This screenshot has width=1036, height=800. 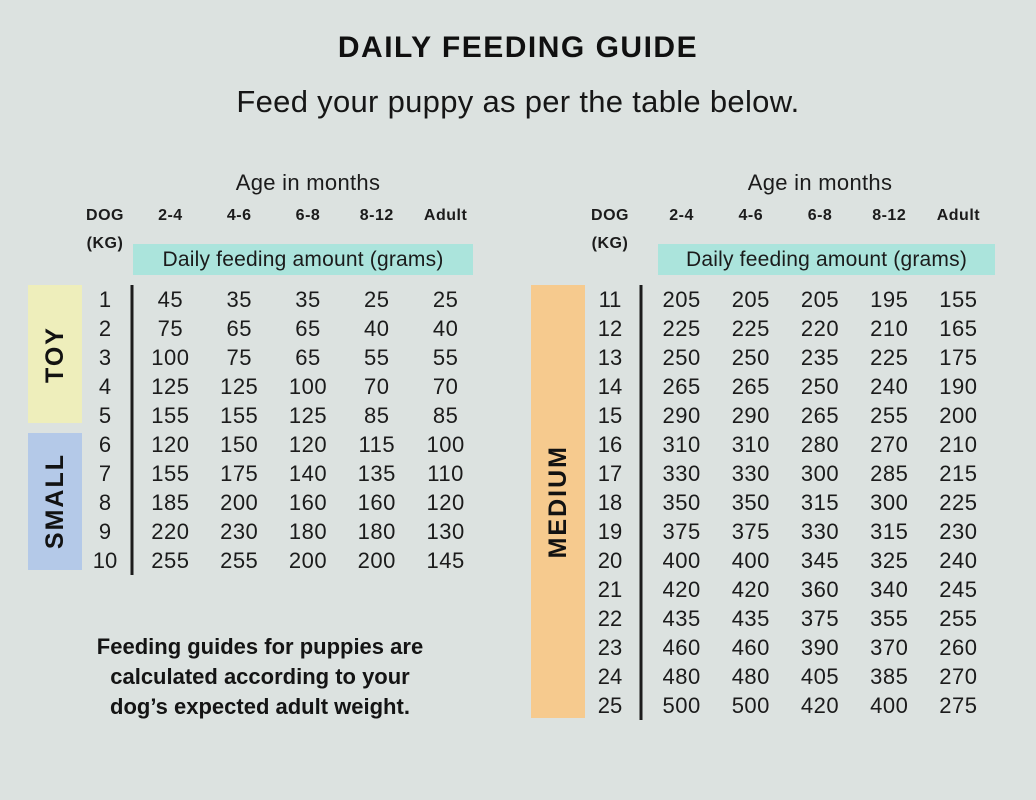 What do you see at coordinates (254, 502) in the screenshot?
I see `table-row: 8 185 200 160 160 120` at bounding box center [254, 502].